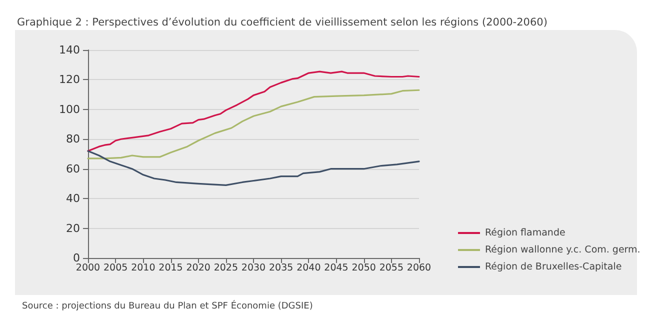  What do you see at coordinates (336, 268) in the screenshot?
I see `x-tick-label: 2045` at bounding box center [336, 268].